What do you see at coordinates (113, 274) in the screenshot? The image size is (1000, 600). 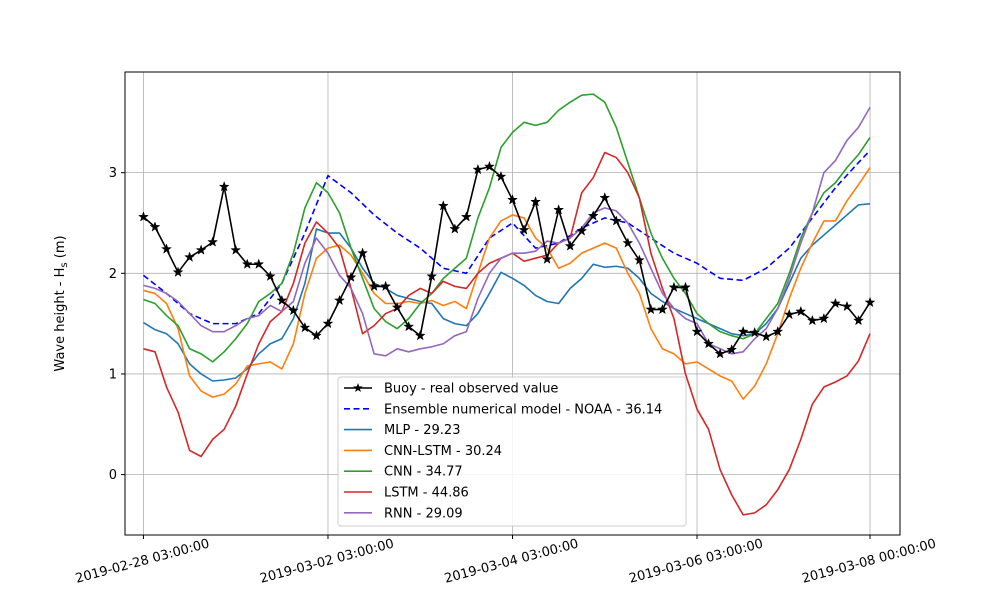 I see `y-tick-label: 2` at bounding box center [113, 274].